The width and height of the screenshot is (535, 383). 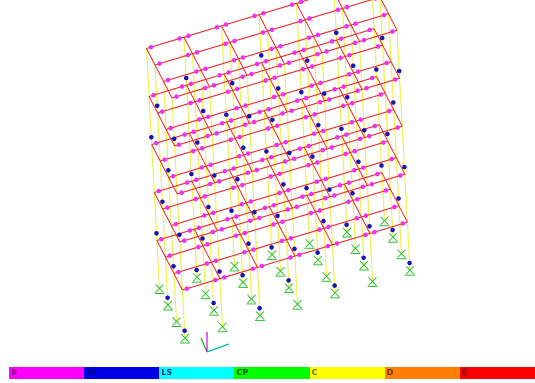 What do you see at coordinates (167, 372) in the screenshot?
I see `legend-label: LS` at bounding box center [167, 372].